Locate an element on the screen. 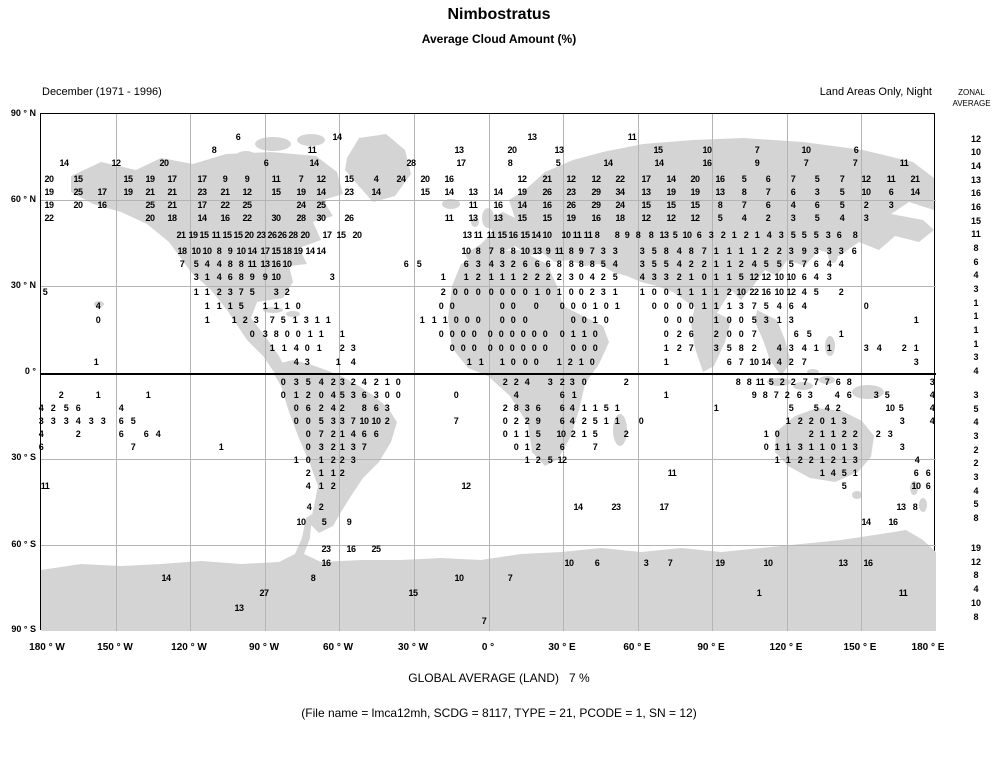 This screenshot has height=760, width=998. grid-value: 23 is located at coordinates (202, 192).